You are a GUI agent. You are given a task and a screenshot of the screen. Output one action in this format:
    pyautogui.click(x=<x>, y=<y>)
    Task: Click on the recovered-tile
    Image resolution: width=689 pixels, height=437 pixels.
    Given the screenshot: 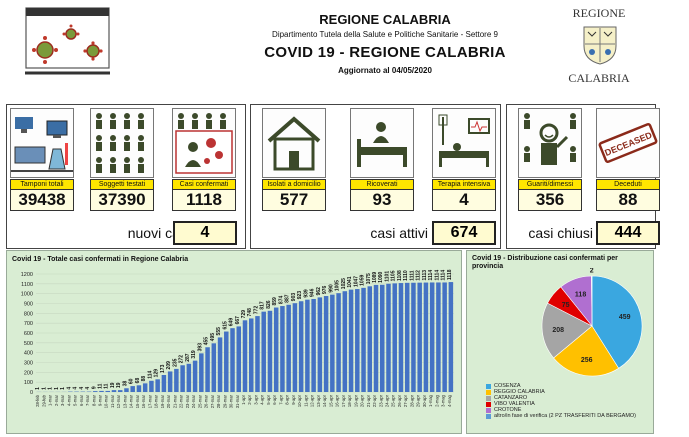 What is the action you would take?
    pyautogui.click(x=550, y=143)
    